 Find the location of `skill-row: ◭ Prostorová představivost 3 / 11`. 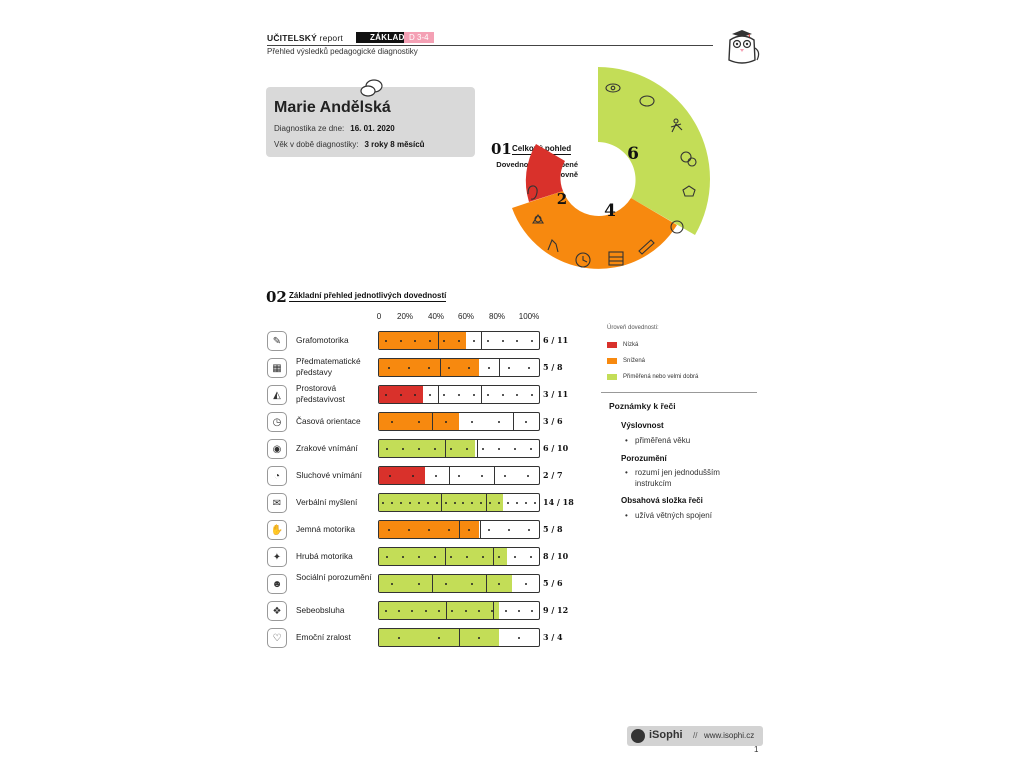

skill-row: ◭ Prostorová představivost 3 / 11 is located at coordinates (421, 394).